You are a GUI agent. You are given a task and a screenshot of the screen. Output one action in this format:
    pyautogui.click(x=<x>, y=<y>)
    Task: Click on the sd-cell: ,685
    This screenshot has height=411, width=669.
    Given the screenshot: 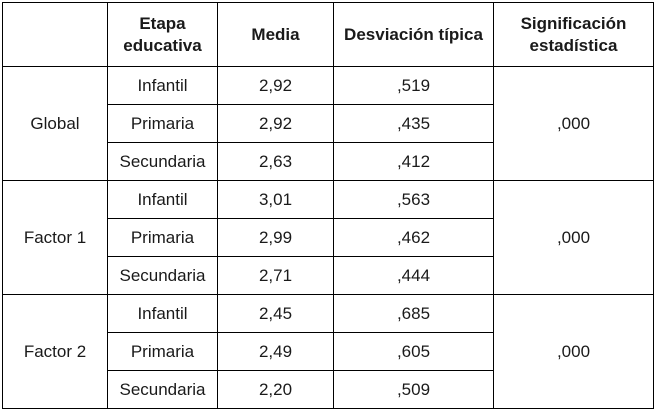 What is the action you would take?
    pyautogui.click(x=413, y=313)
    